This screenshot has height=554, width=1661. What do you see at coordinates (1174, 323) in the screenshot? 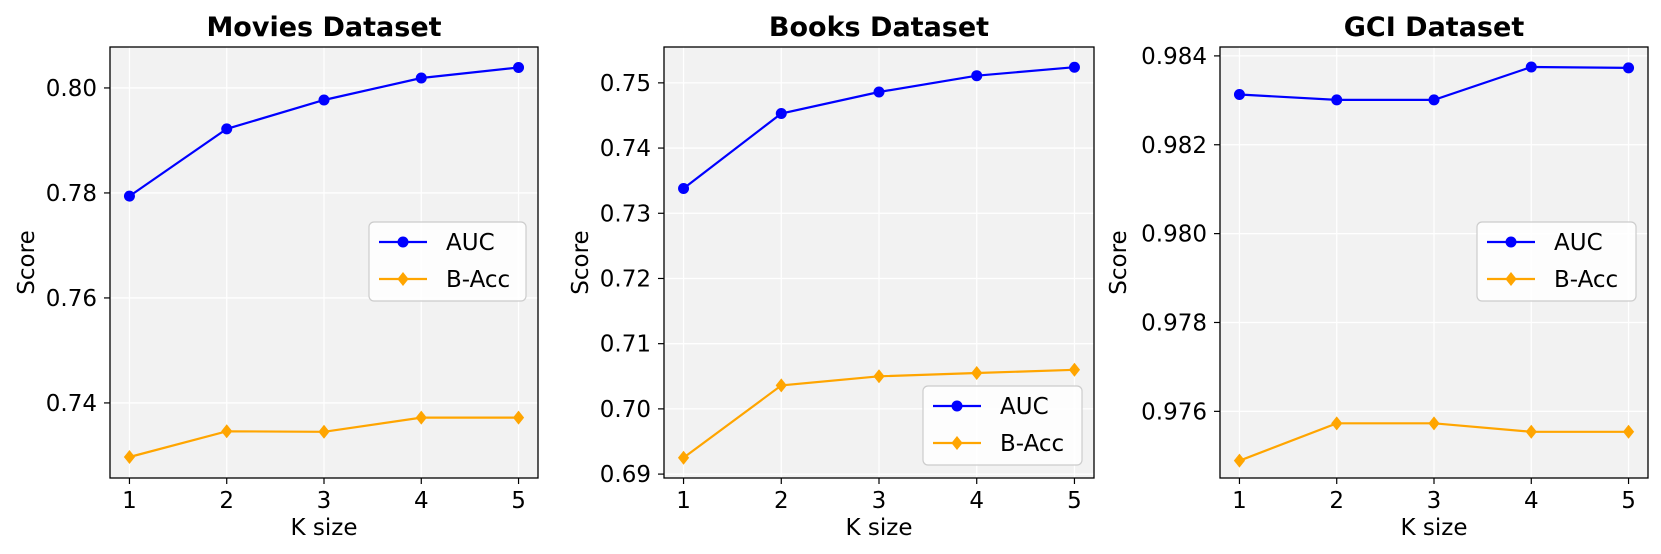
I see `y-tick-label: 0.978` at bounding box center [1174, 323].